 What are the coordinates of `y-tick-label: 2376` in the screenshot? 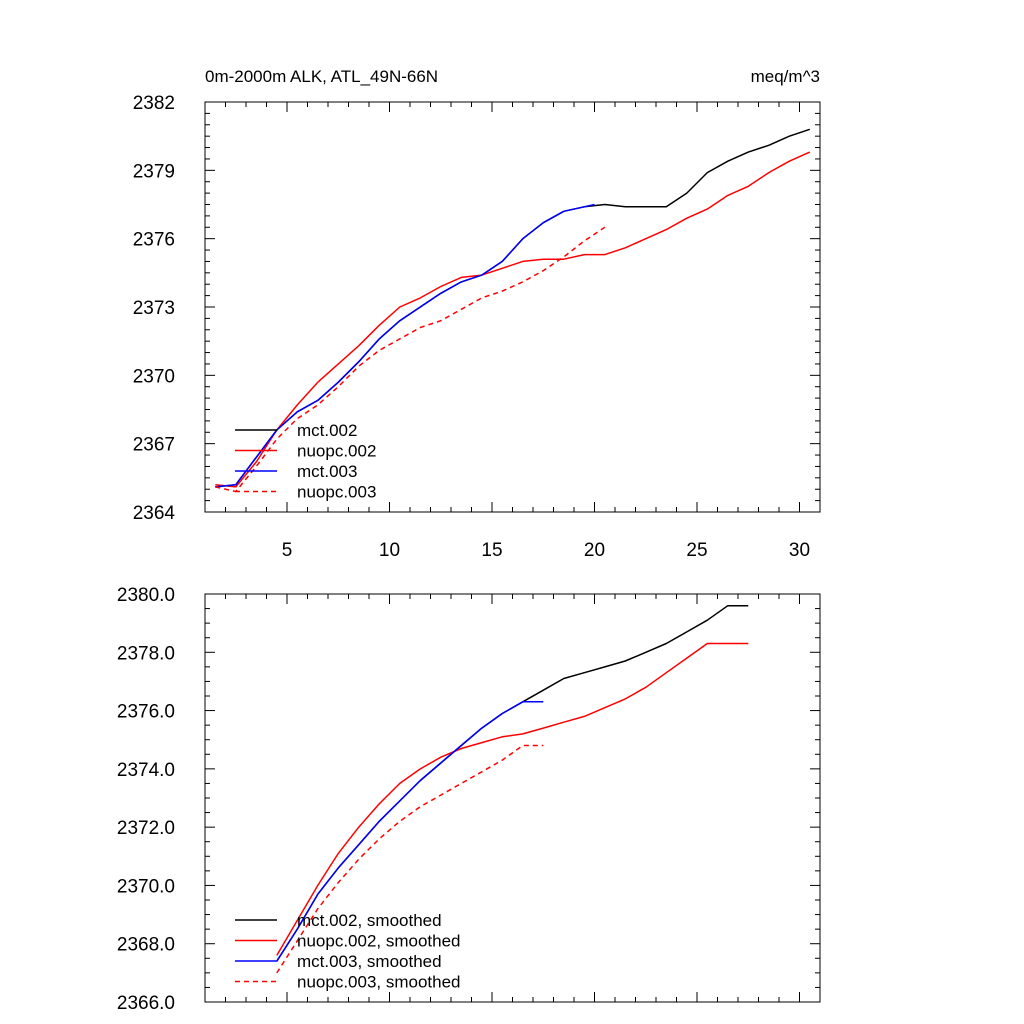 It's located at (154, 240).